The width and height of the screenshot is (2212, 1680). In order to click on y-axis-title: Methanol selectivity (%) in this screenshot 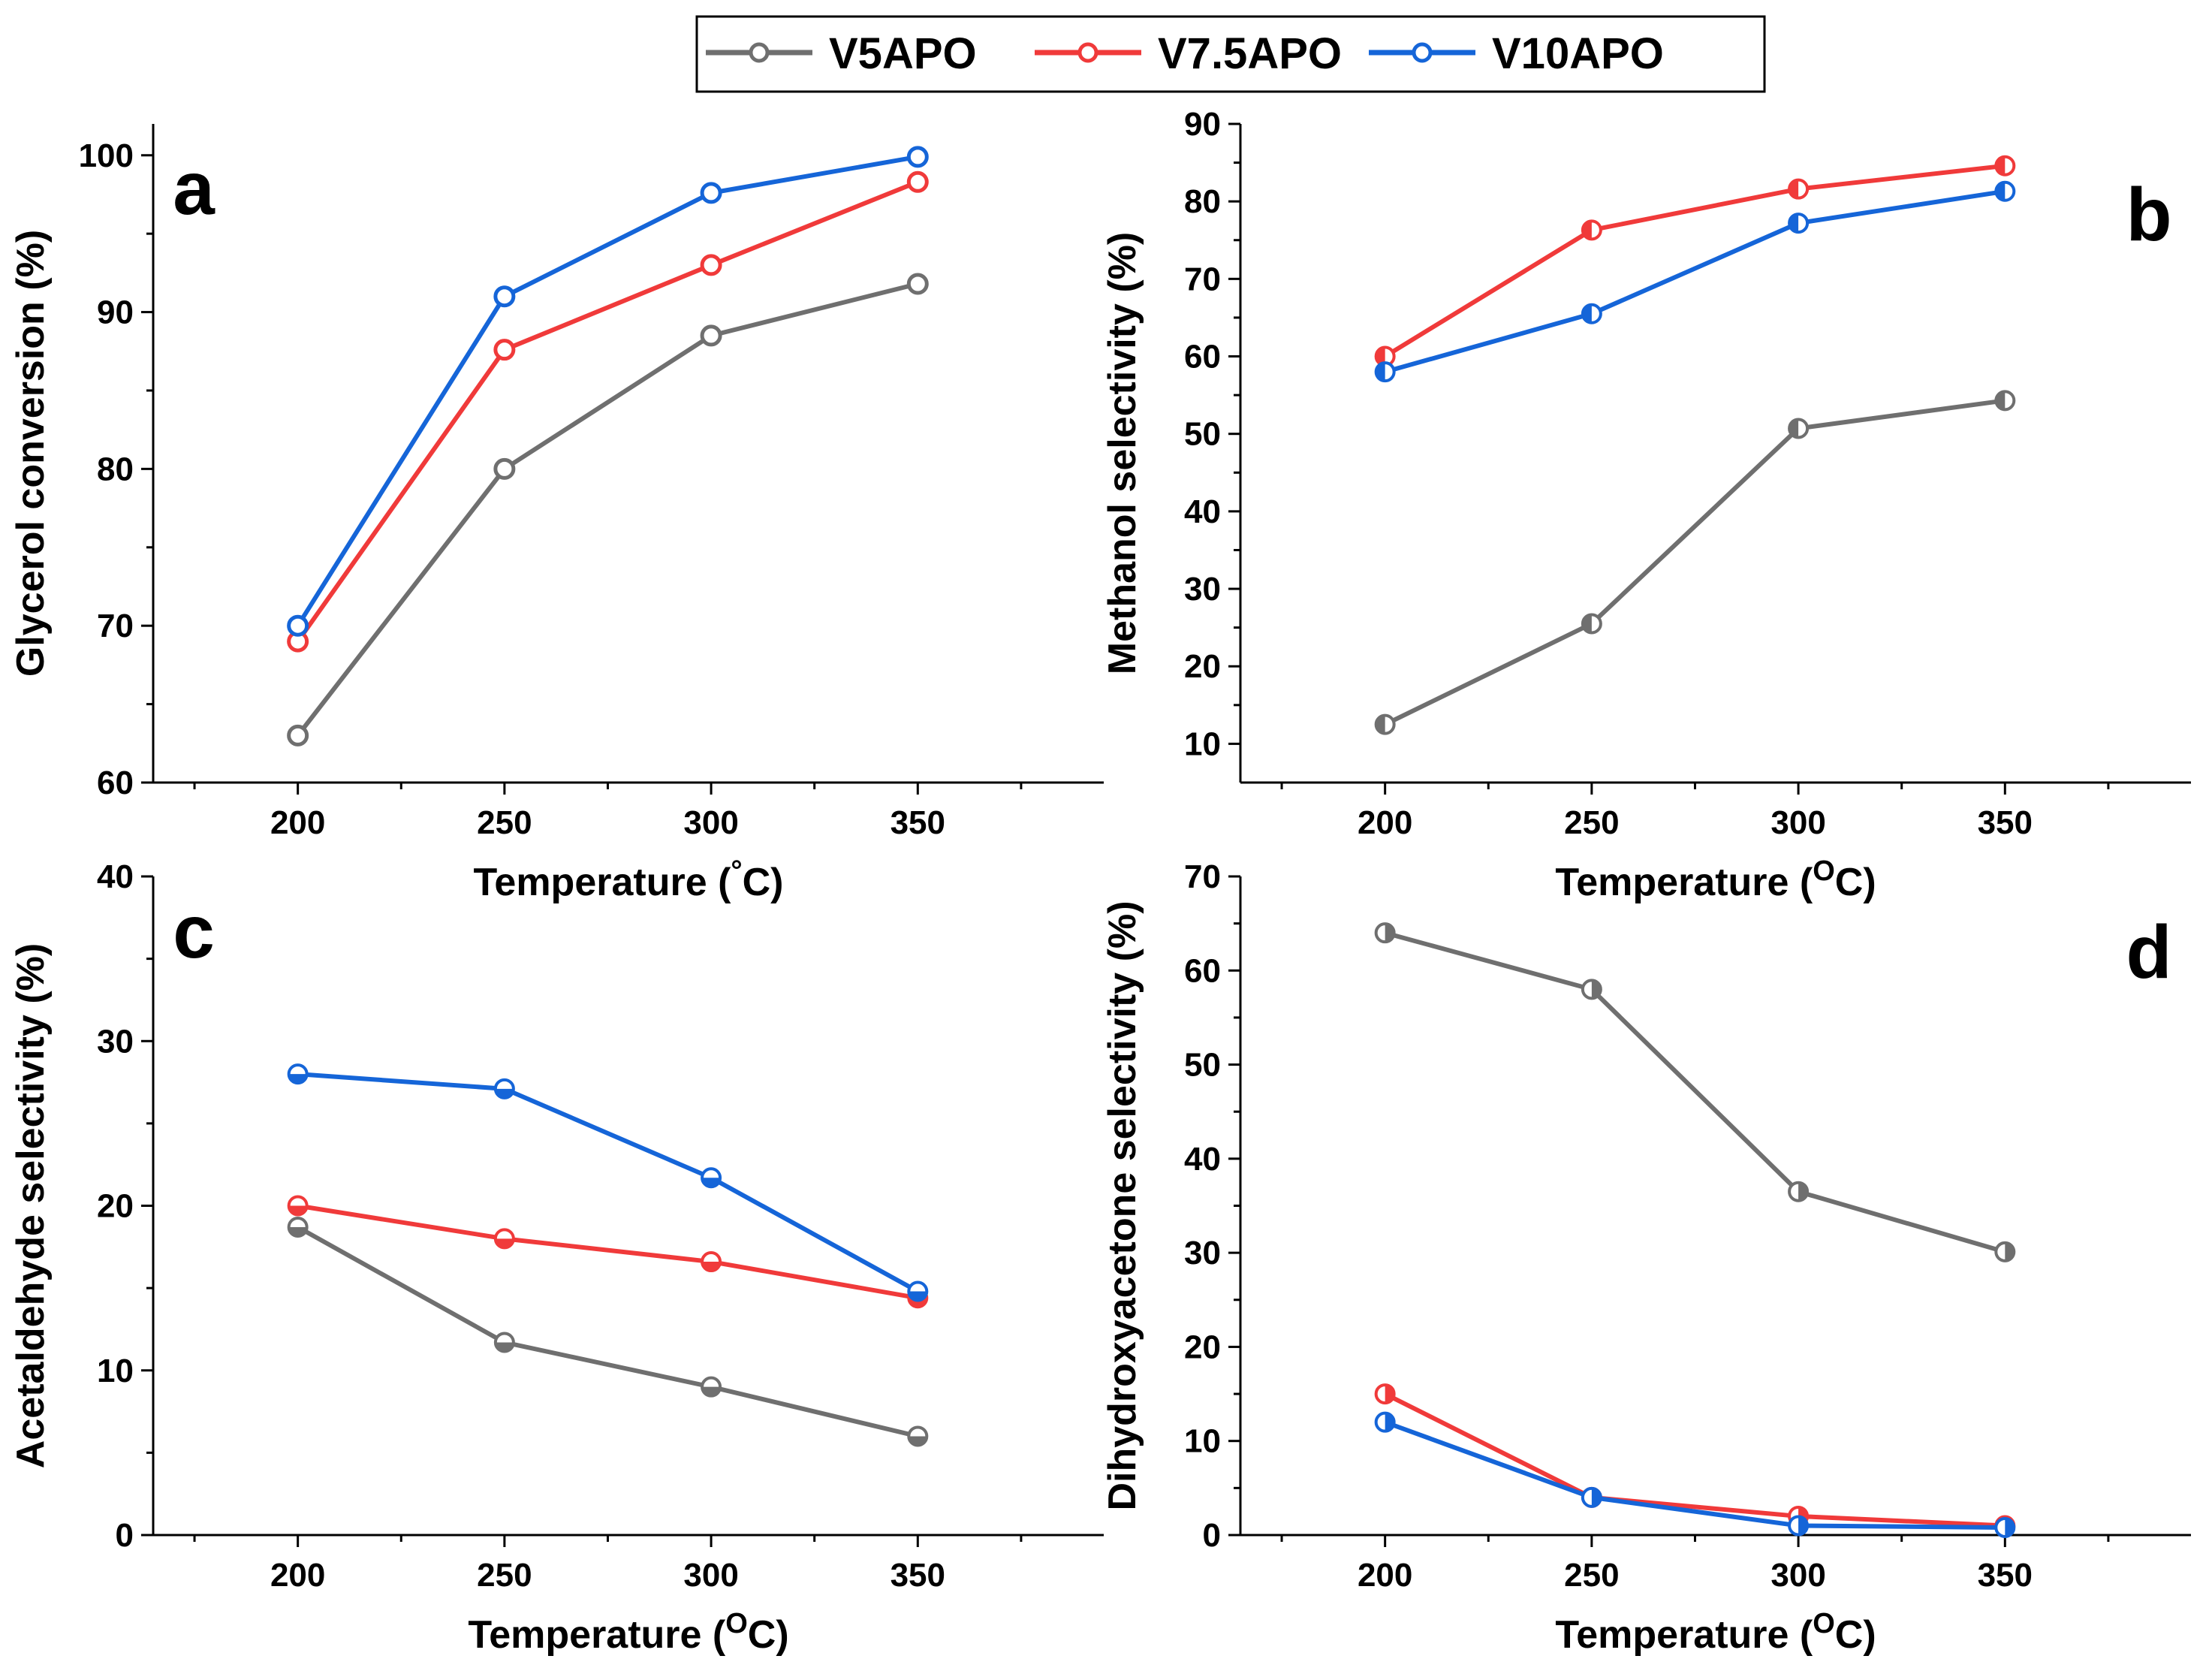, I will do `click(1122, 453)`.